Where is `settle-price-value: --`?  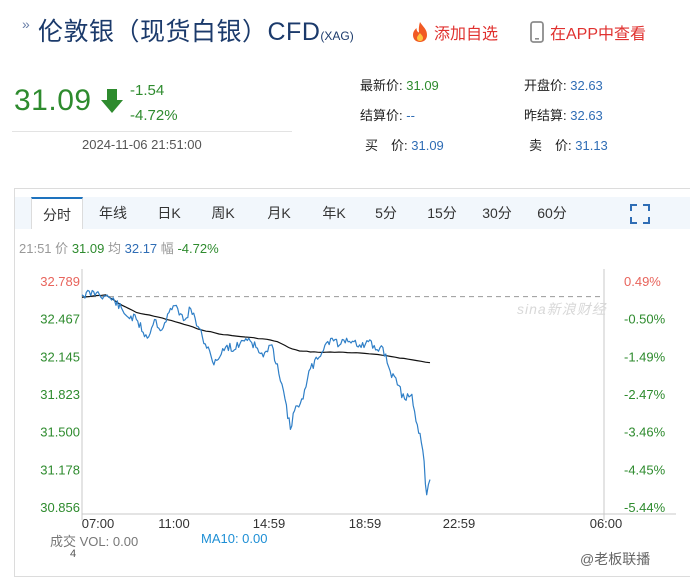 settle-price-value: -- is located at coordinates (410, 115).